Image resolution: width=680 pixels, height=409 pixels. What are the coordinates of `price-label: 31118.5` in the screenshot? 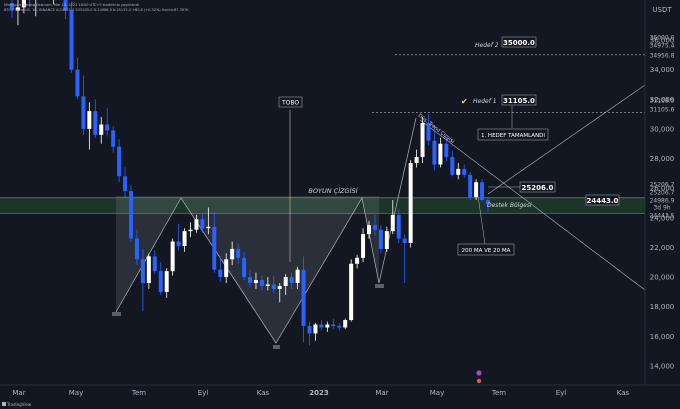 It's located at (662, 101).